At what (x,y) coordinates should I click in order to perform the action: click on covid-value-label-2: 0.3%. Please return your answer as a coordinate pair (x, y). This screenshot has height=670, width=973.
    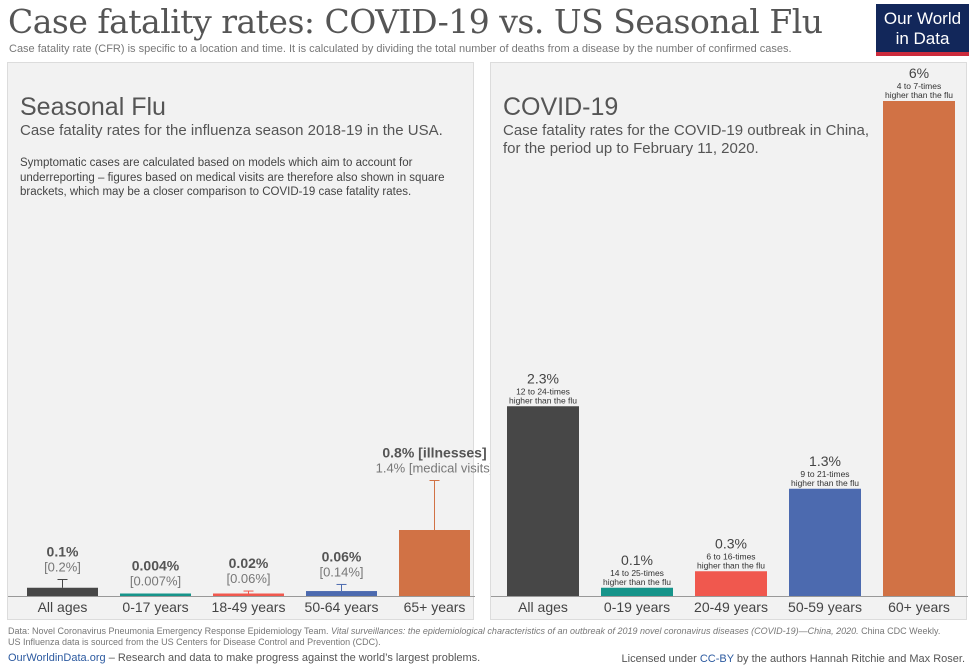
    Looking at the image, I should click on (731, 543).